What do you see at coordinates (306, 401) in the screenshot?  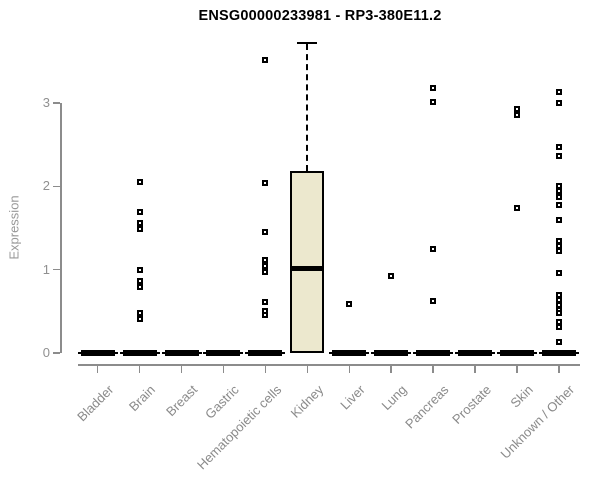 I see `x-tick-label-kidney: Kidney` at bounding box center [306, 401].